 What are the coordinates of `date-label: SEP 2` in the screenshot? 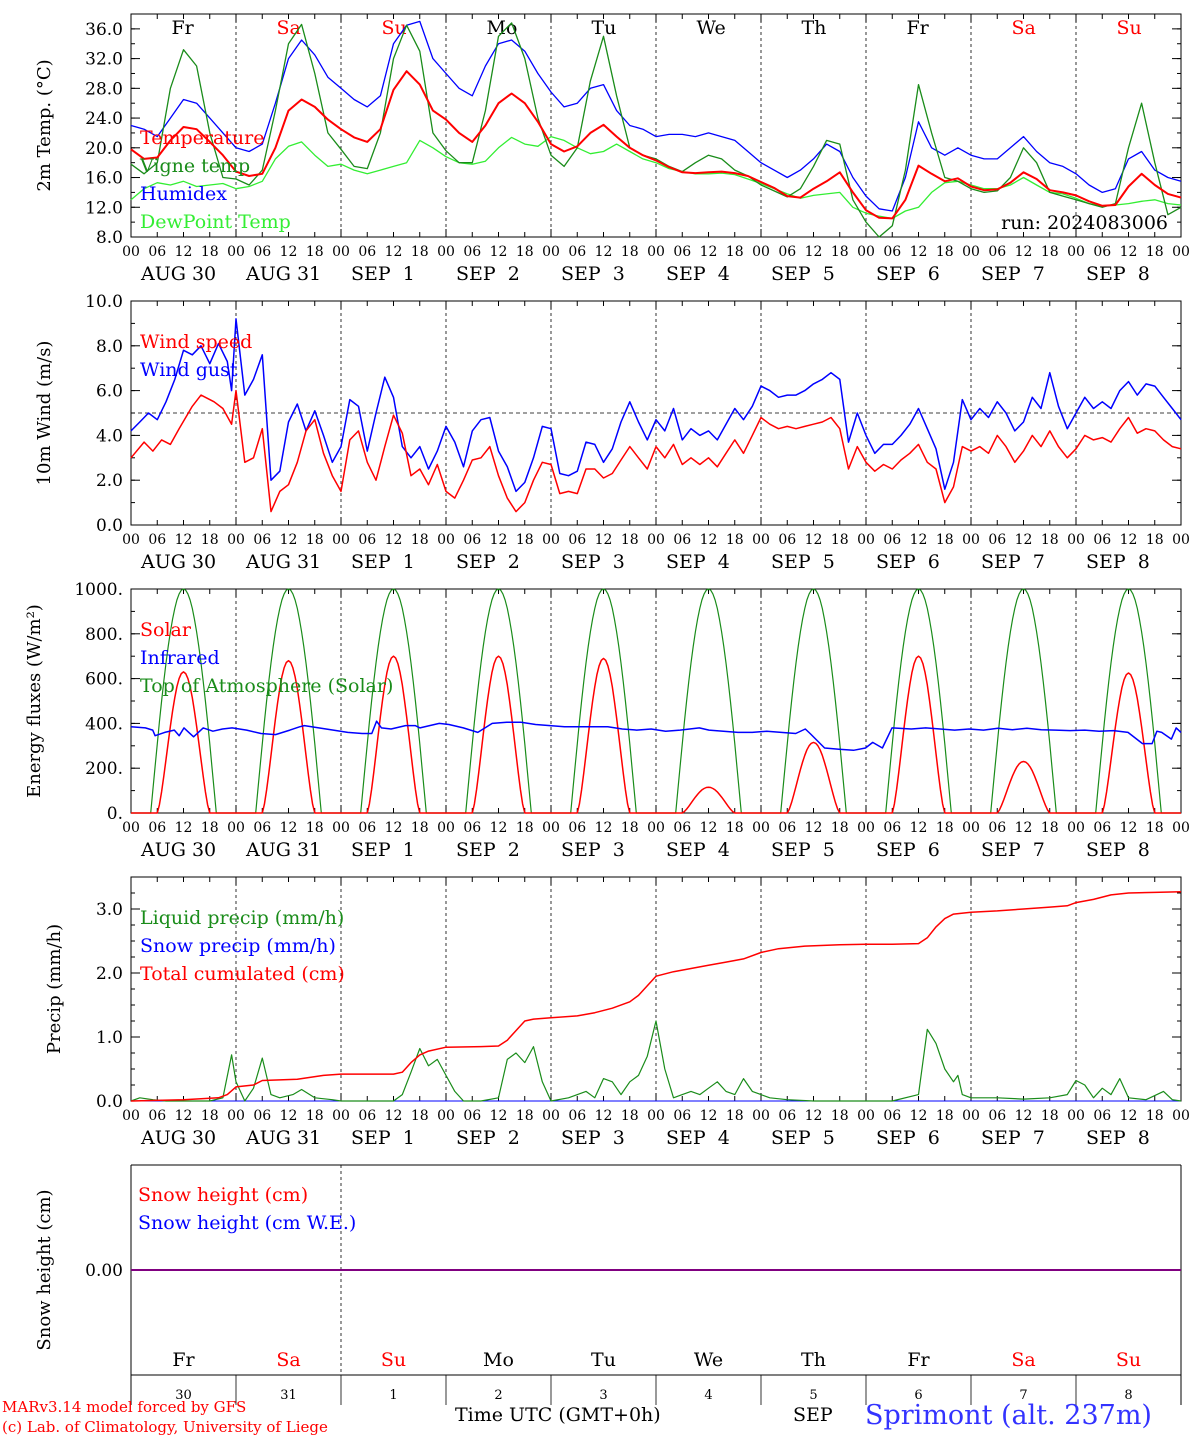 It's located at (488, 562).